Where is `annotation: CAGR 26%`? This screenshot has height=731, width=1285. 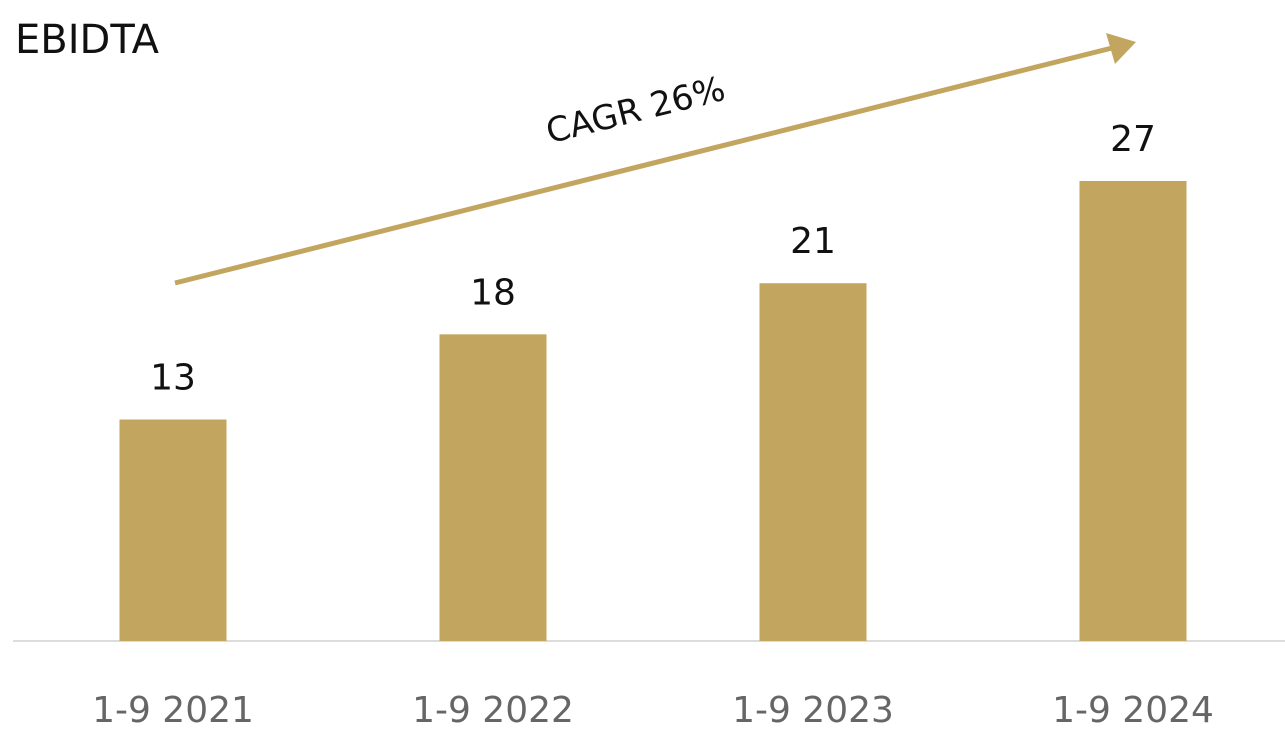
annotation: CAGR 26% is located at coordinates (635, 110).